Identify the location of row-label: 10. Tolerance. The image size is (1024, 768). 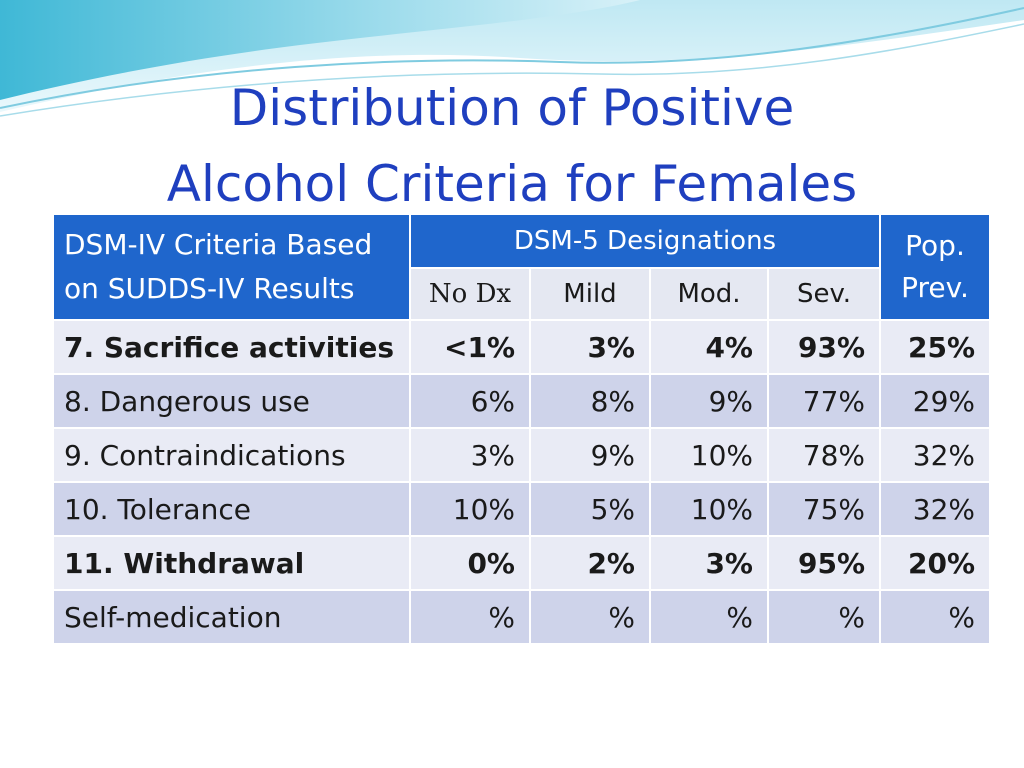
(231, 509).